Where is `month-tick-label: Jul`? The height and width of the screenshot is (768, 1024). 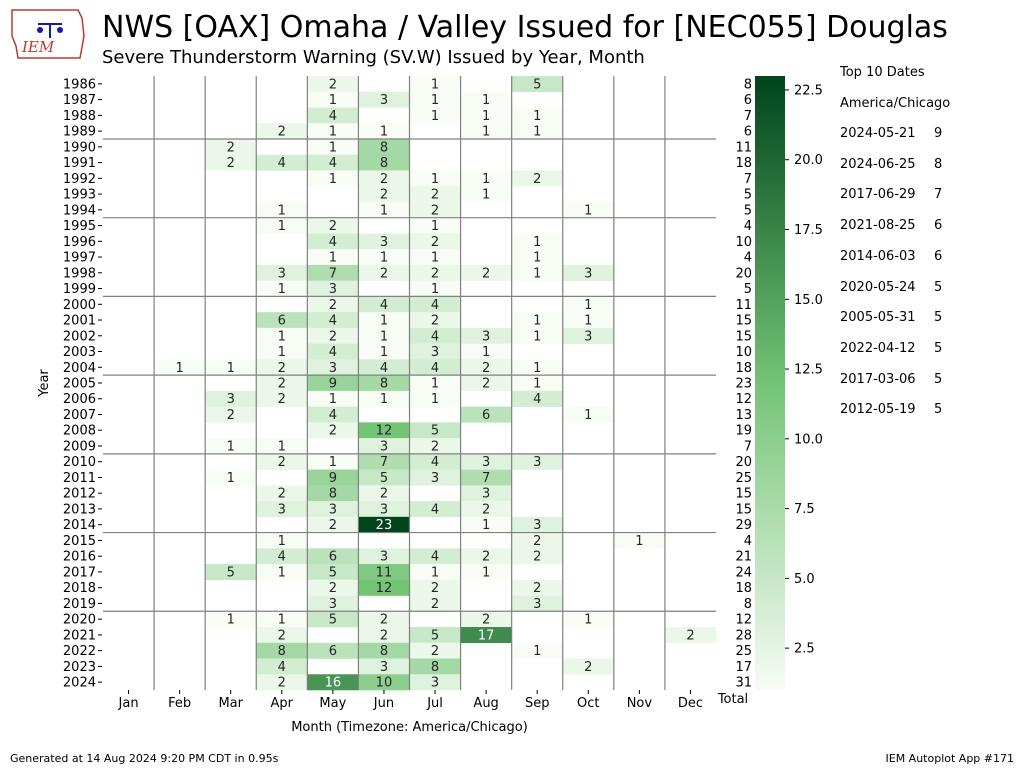
month-tick-label: Jul is located at coordinates (434, 703).